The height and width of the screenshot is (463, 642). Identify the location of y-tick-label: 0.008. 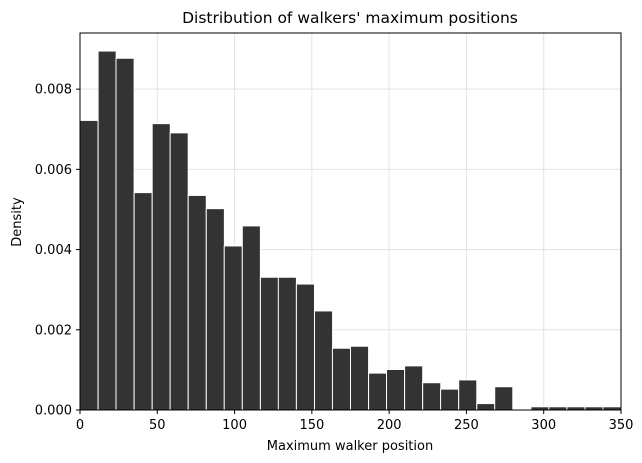
(53, 90).